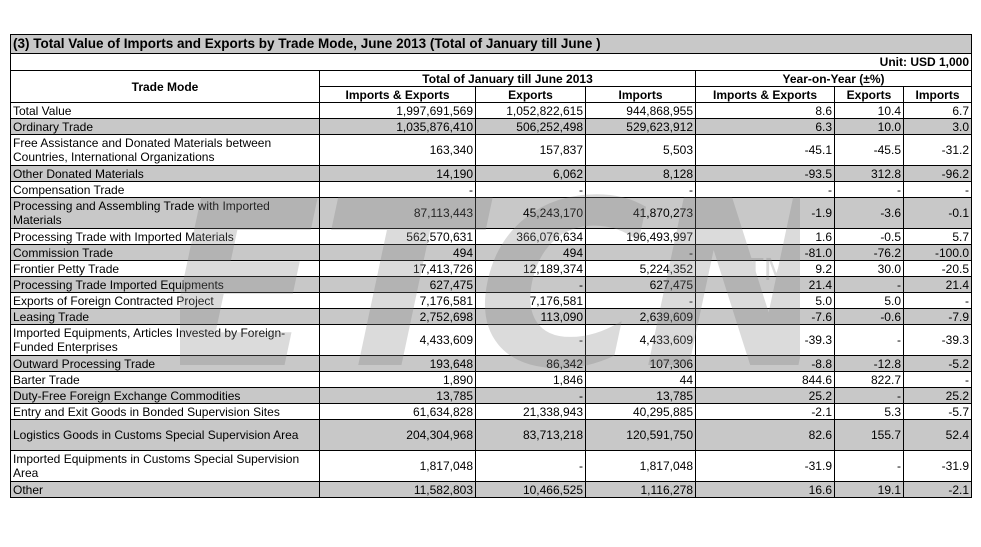 Image resolution: width=981 pixels, height=547 pixels. I want to click on cell-total-exports: 366,076,634, so click(530, 236).